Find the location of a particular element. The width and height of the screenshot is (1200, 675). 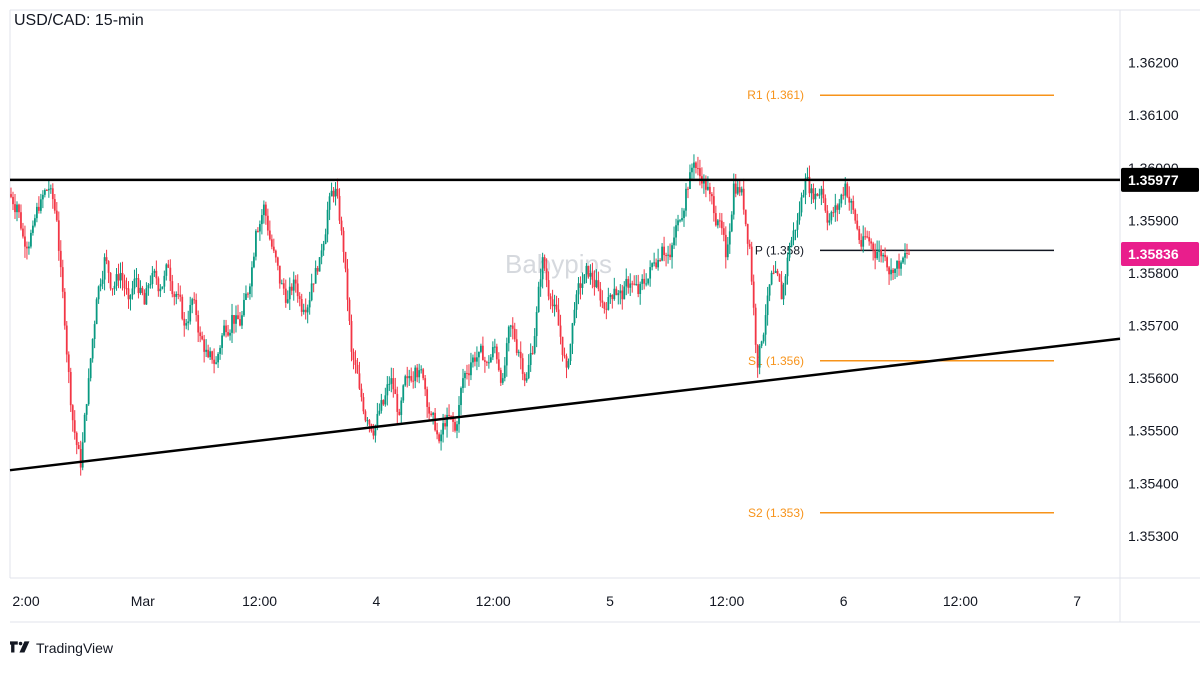

pivot-level-label: S2 (1.353) is located at coordinates (776, 513).